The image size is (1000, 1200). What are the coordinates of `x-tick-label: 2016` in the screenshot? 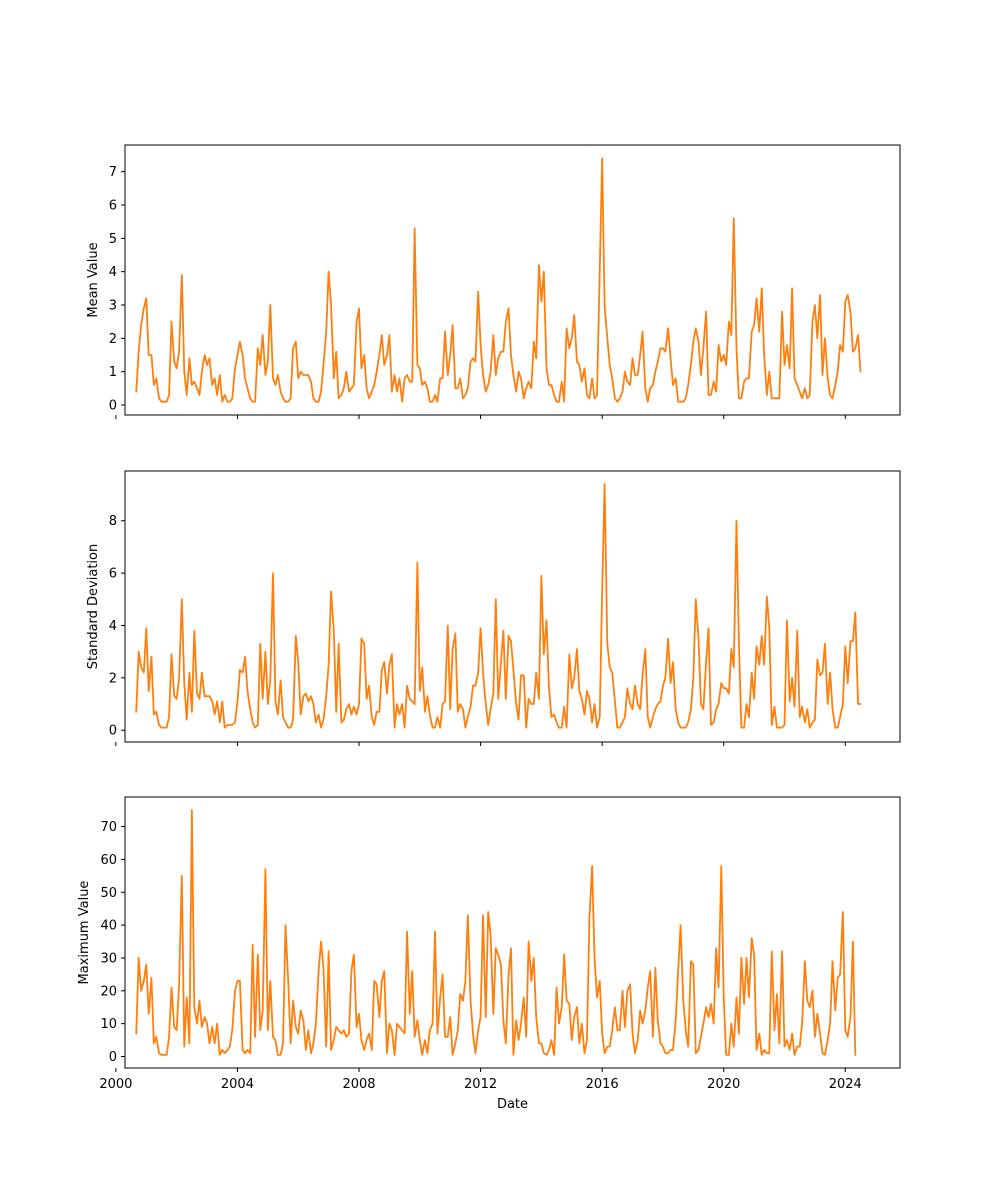 It's located at (602, 1084).